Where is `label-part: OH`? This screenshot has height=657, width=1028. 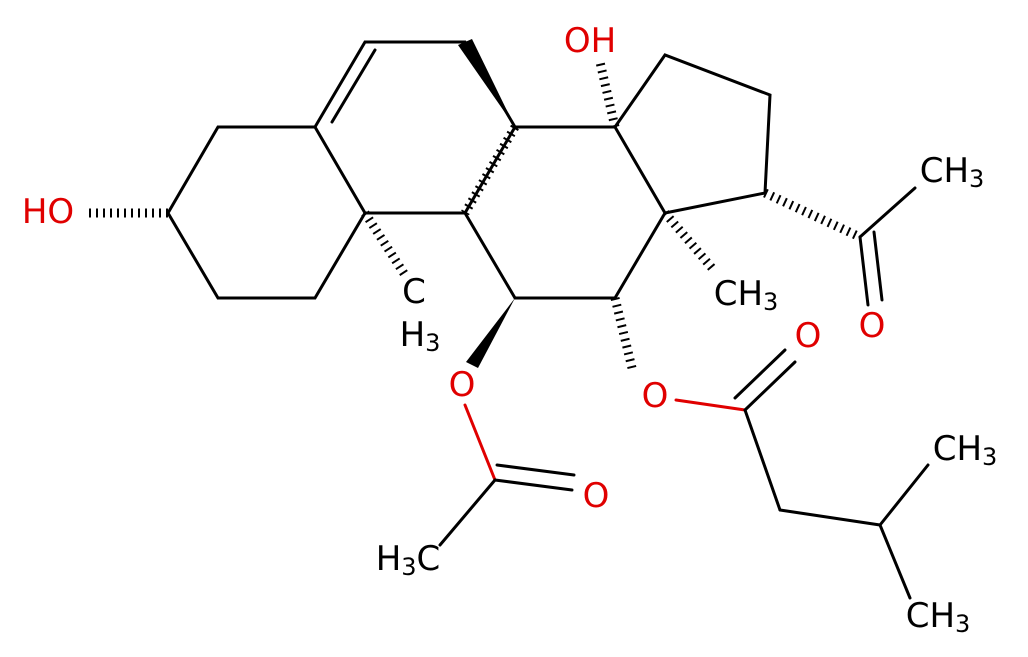 label-part: OH is located at coordinates (590, 41).